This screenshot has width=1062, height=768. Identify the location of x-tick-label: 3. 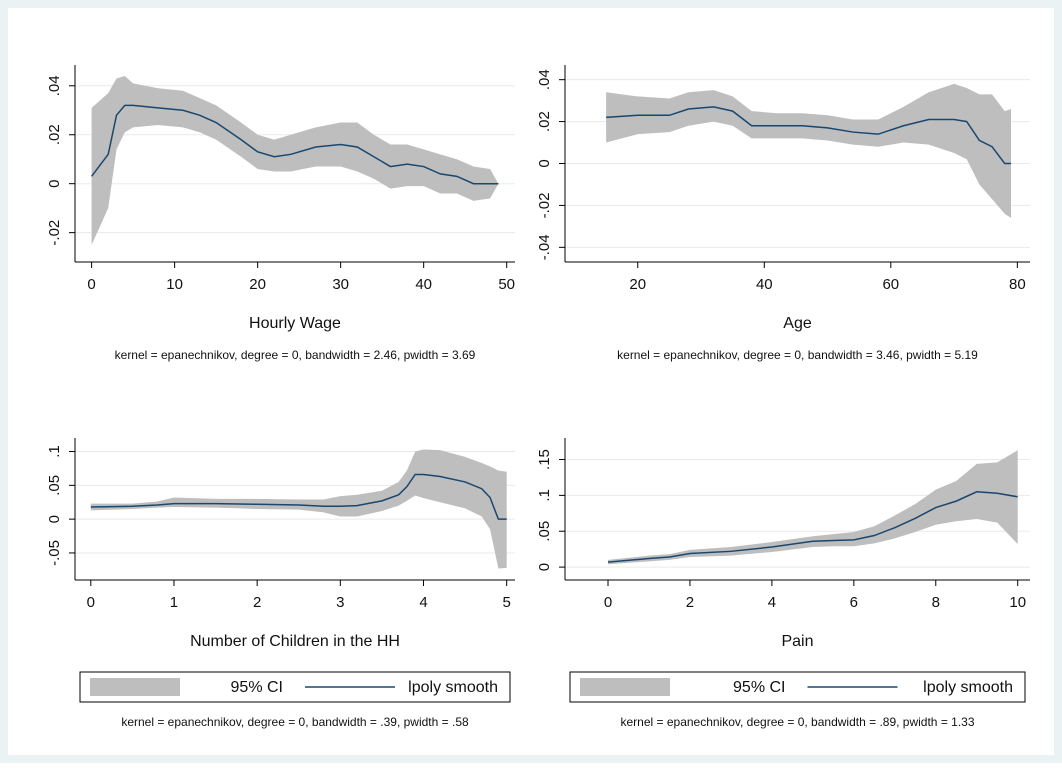
(340, 602).